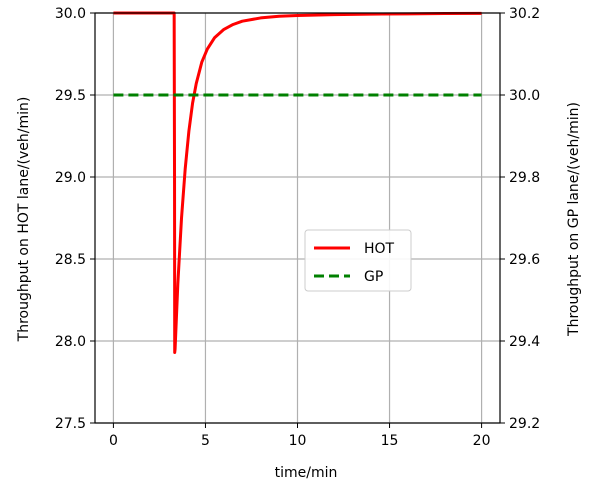 The width and height of the screenshot is (589, 487). What do you see at coordinates (24, 220) in the screenshot?
I see `left-y-axis-label: Throughput on HOT lane/(veh/min)` at bounding box center [24, 220].